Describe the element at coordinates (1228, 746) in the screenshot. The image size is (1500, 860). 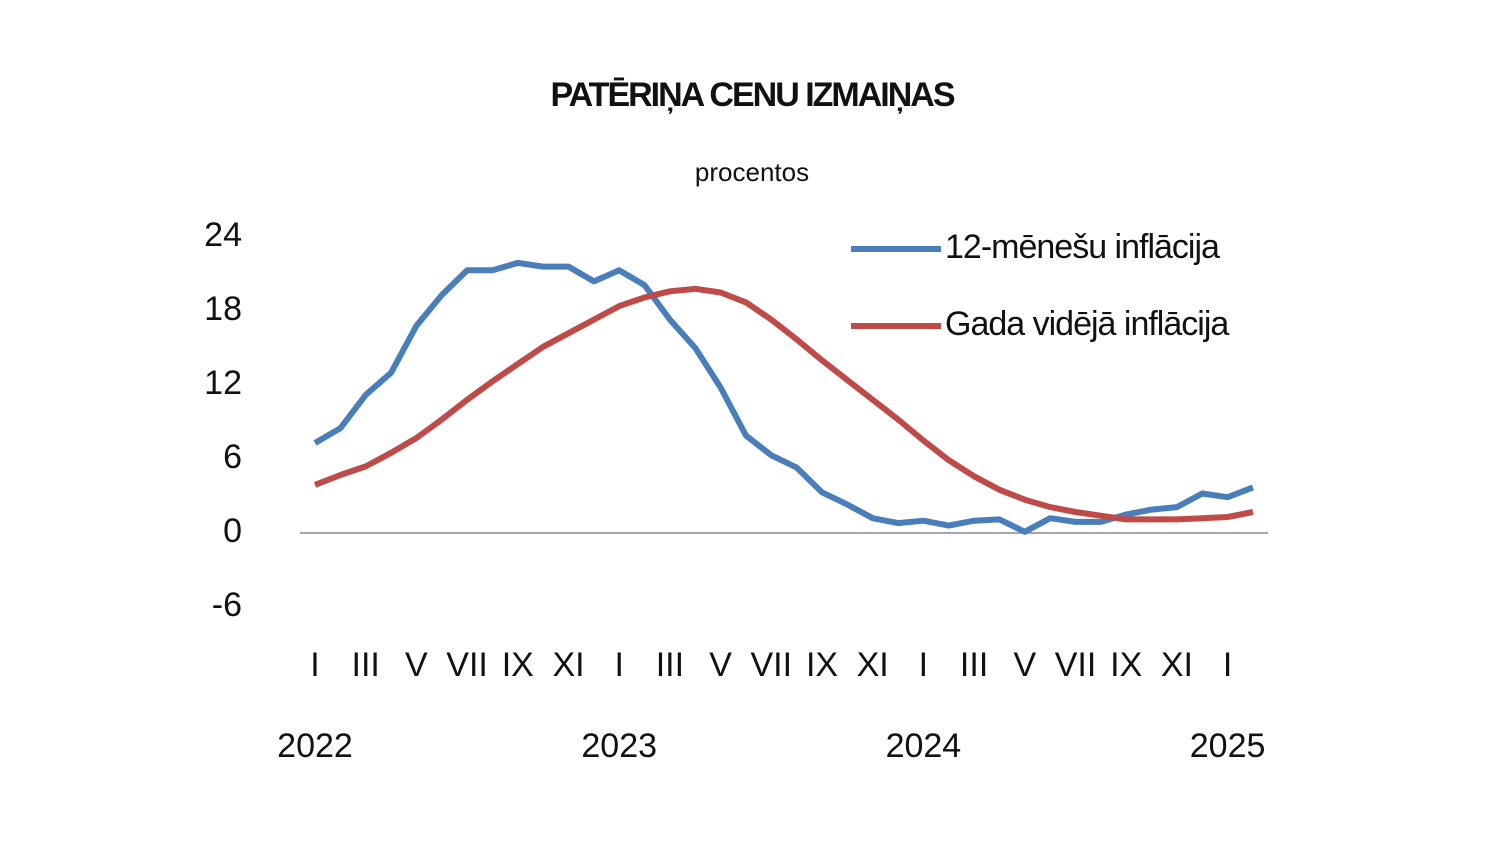
I see `year-label: 2025` at that location.